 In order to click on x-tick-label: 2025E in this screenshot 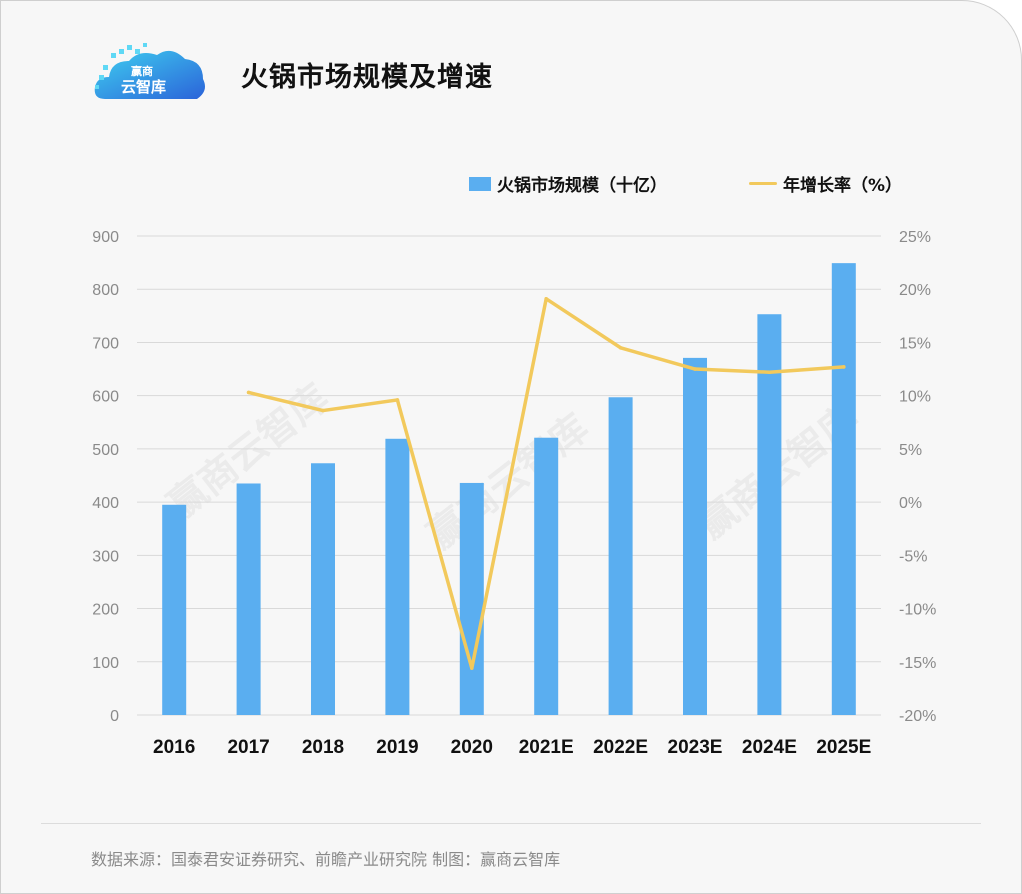, I will do `click(843, 747)`.